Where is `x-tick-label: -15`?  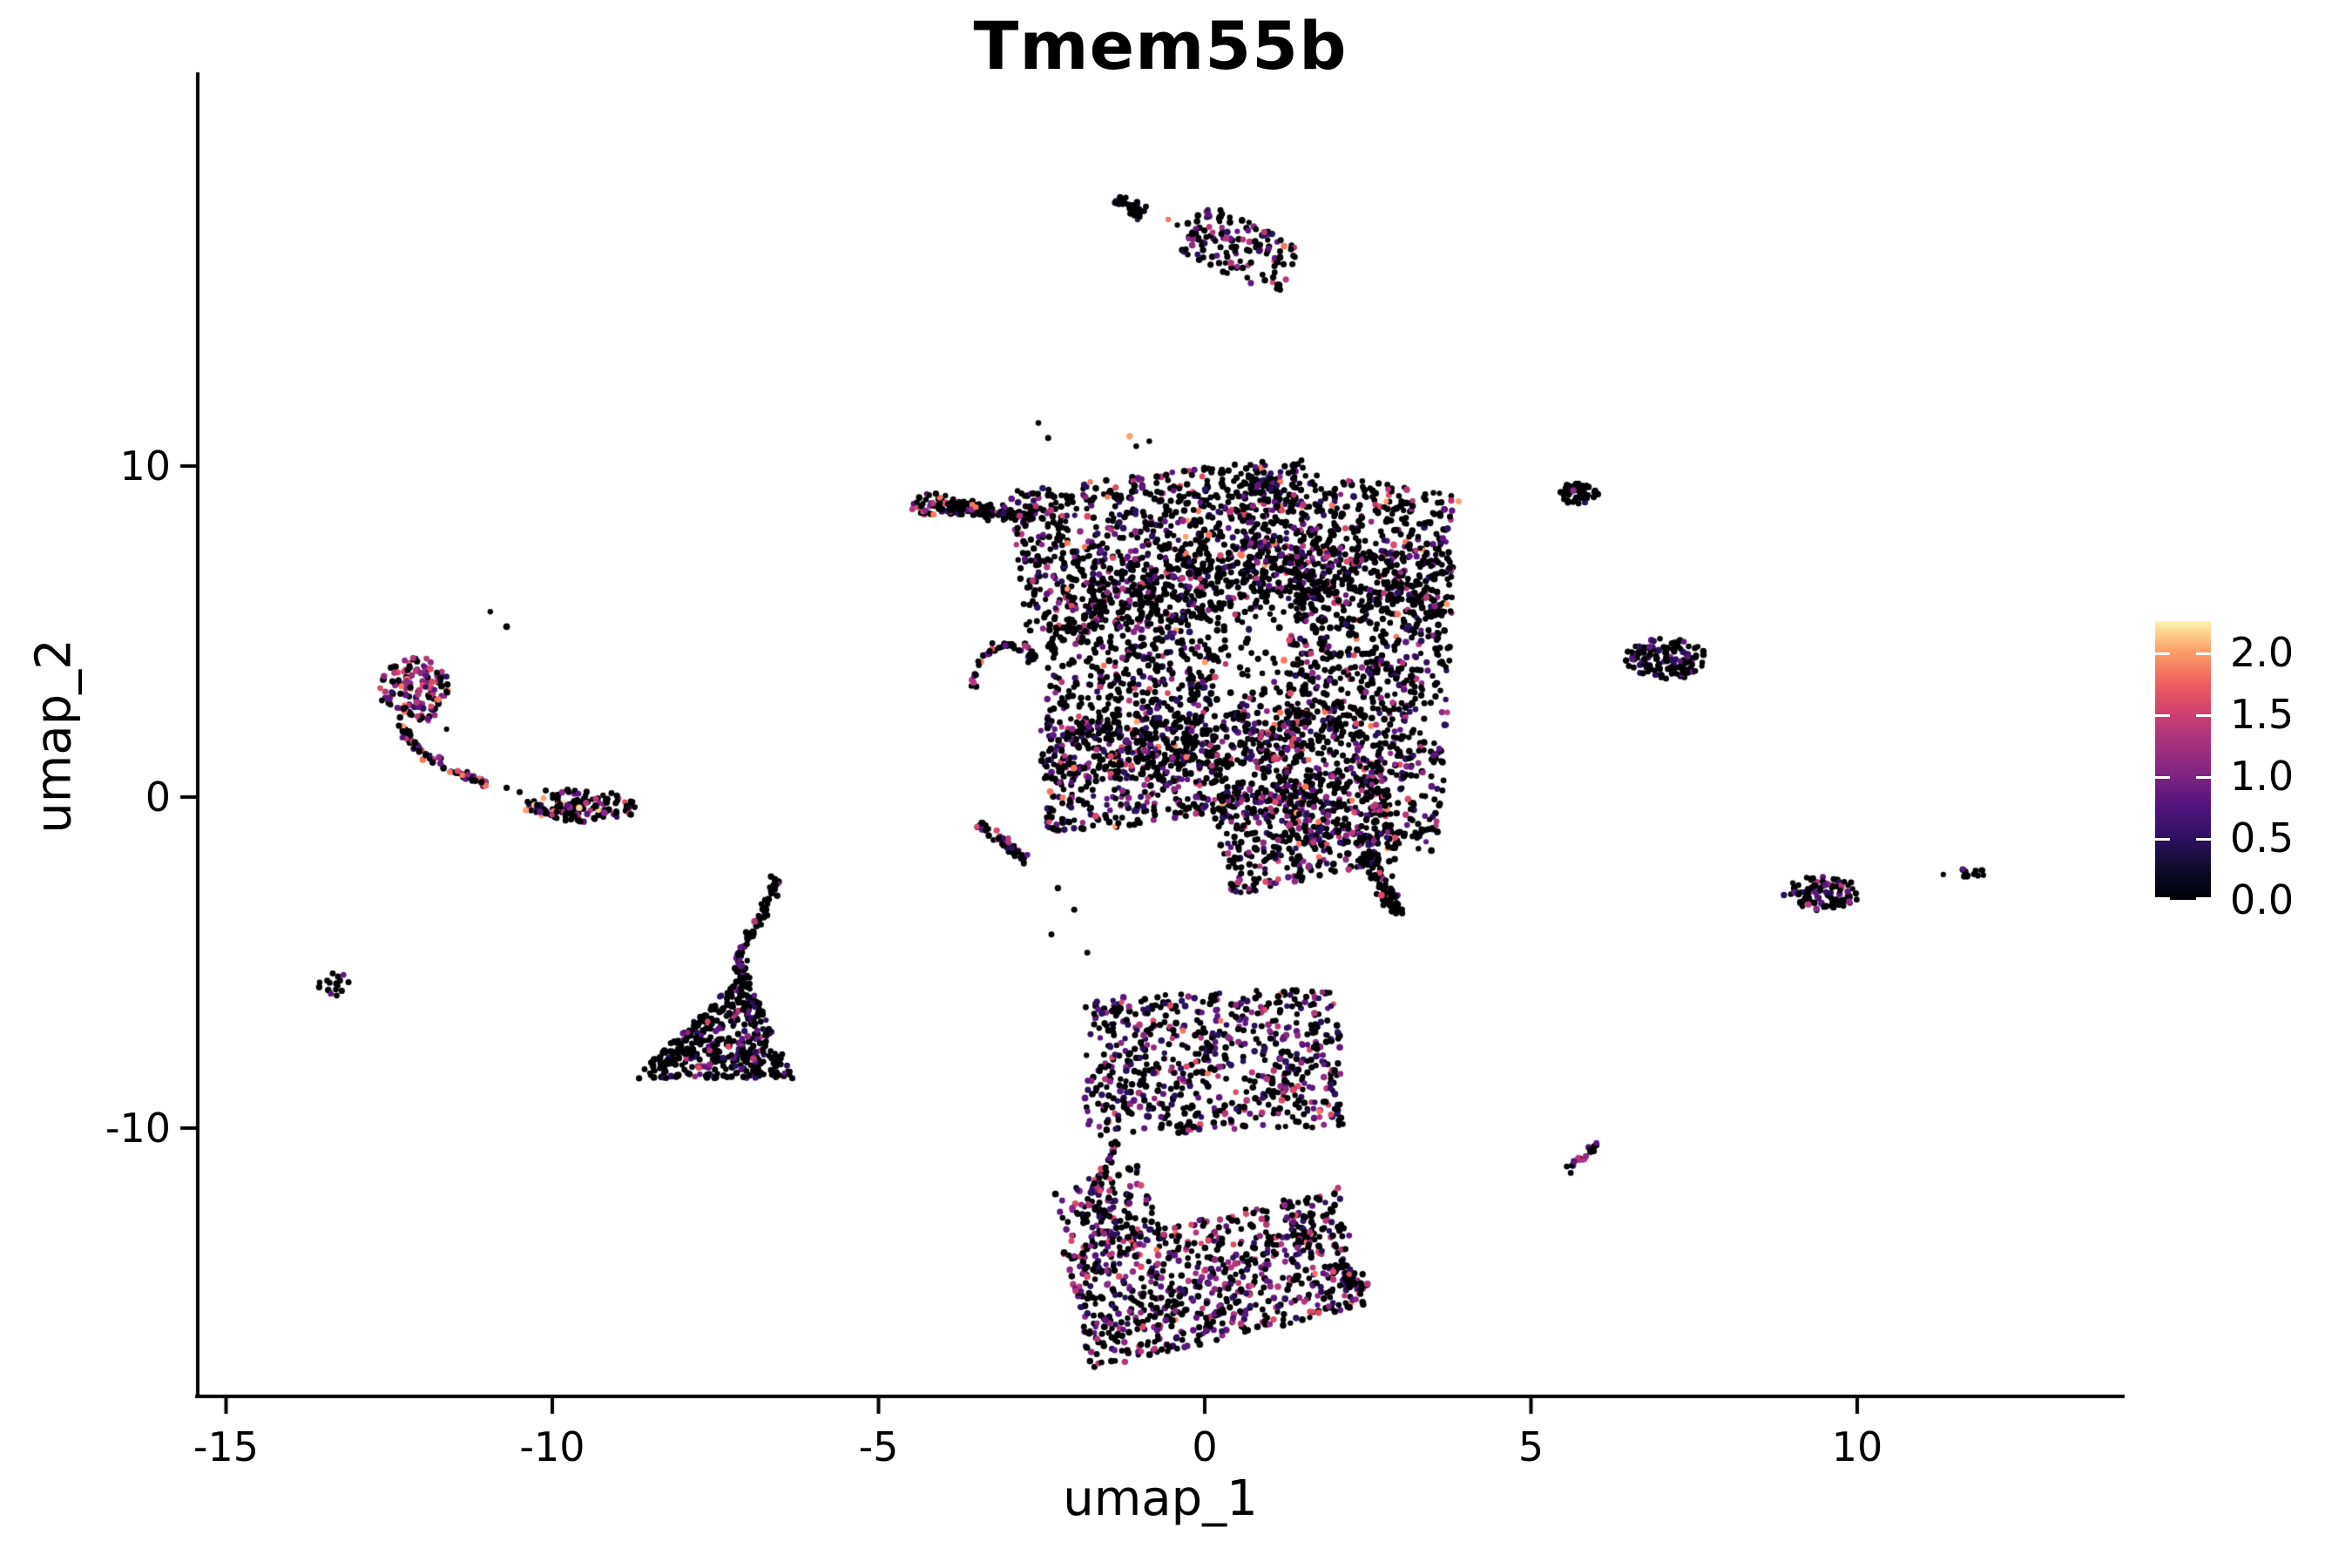
x-tick-label: -15 is located at coordinates (226, 1447).